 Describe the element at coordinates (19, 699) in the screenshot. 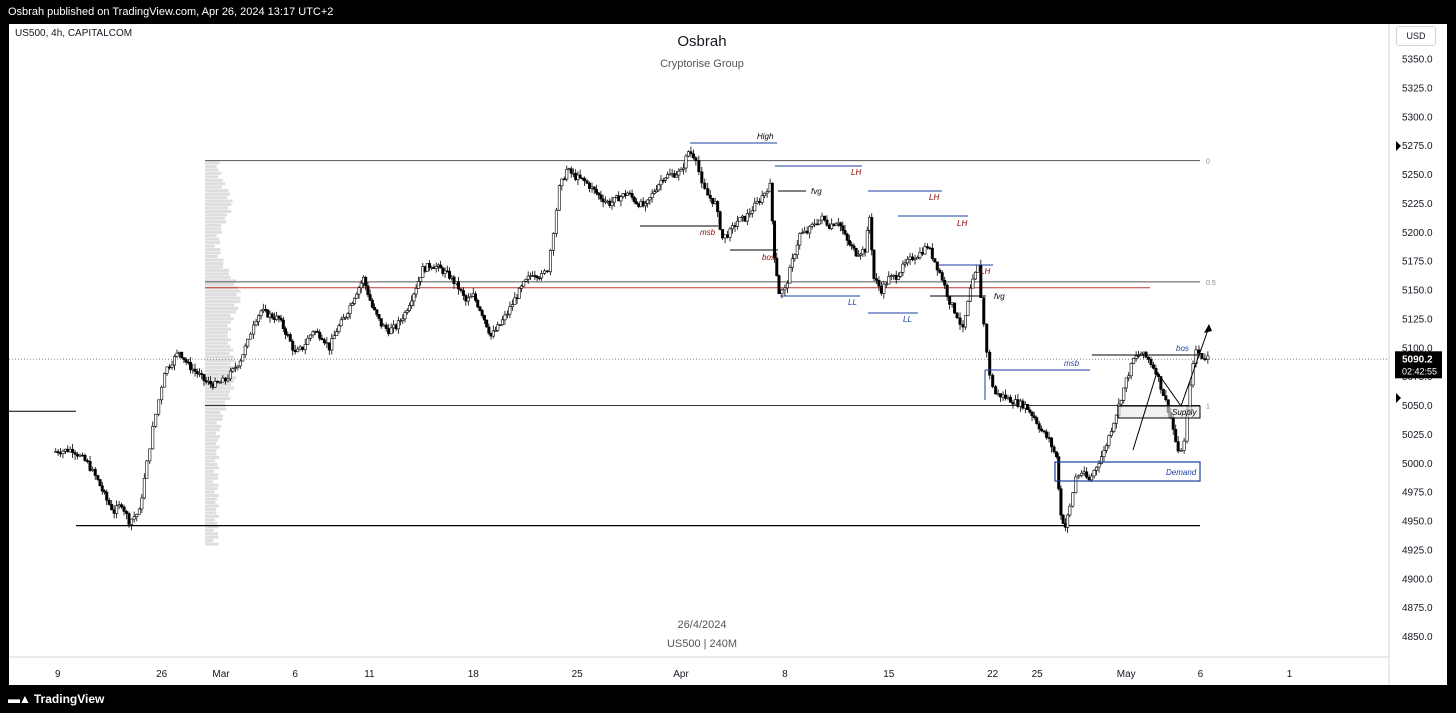

I see `tv-logo-icon: ▬▲` at that location.